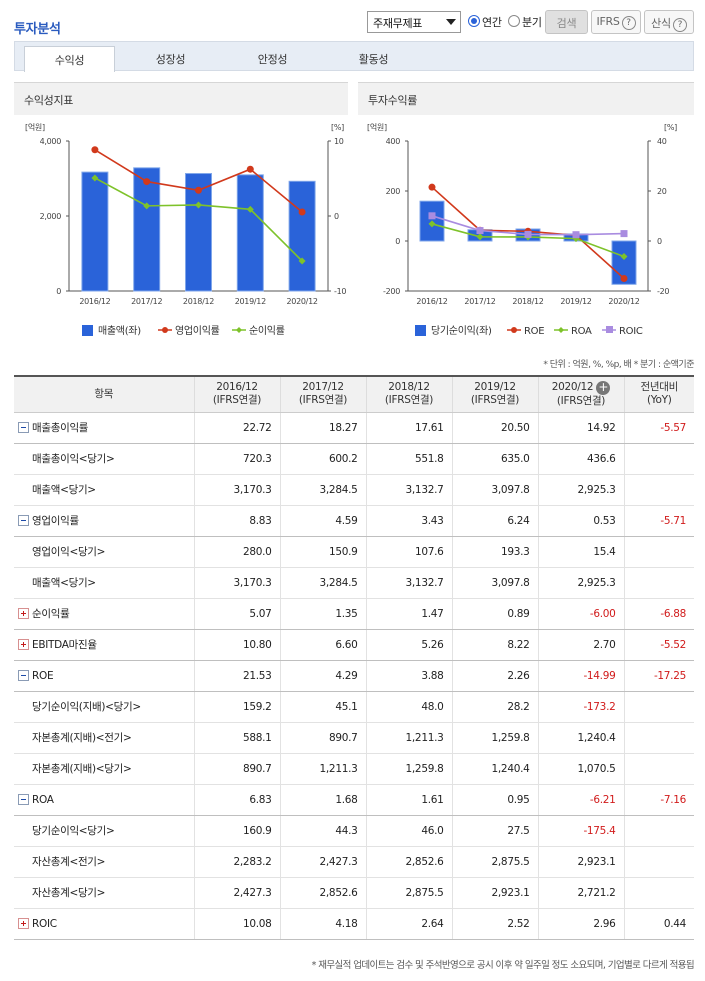  I want to click on value-cell: 21.53, so click(236, 676).